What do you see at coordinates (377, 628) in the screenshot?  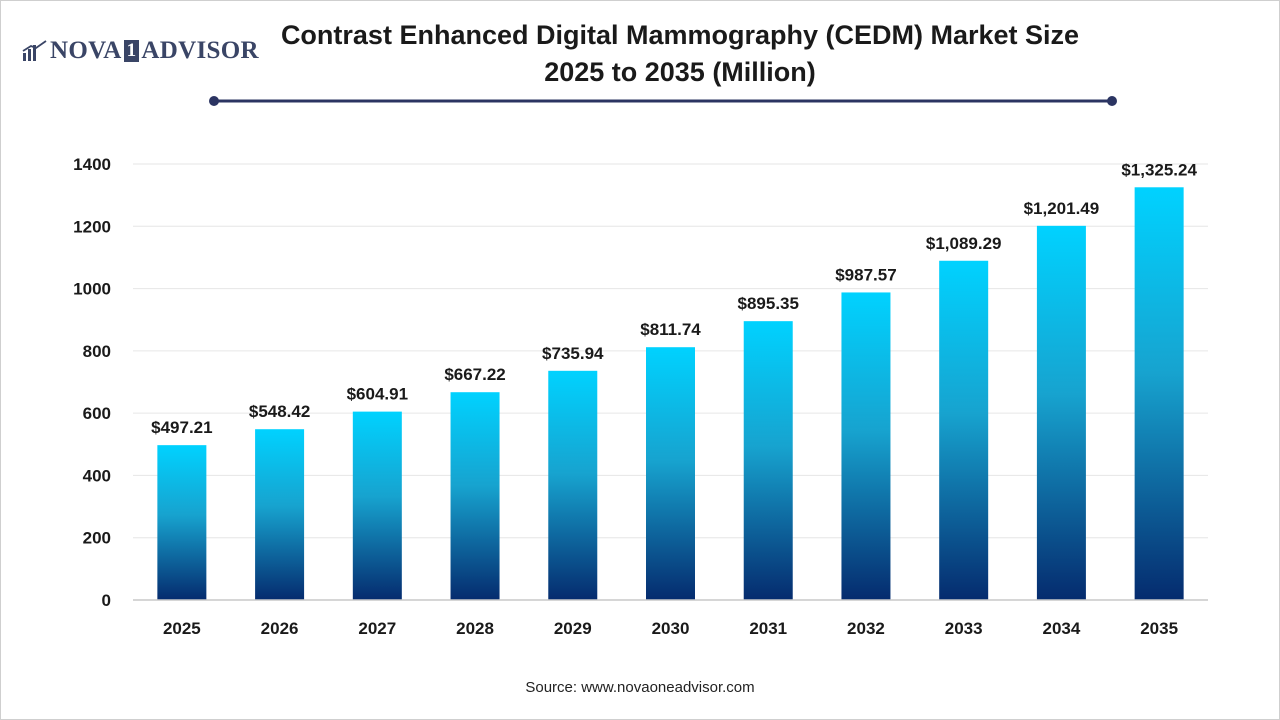 I see `x-tick-label: 2027` at bounding box center [377, 628].